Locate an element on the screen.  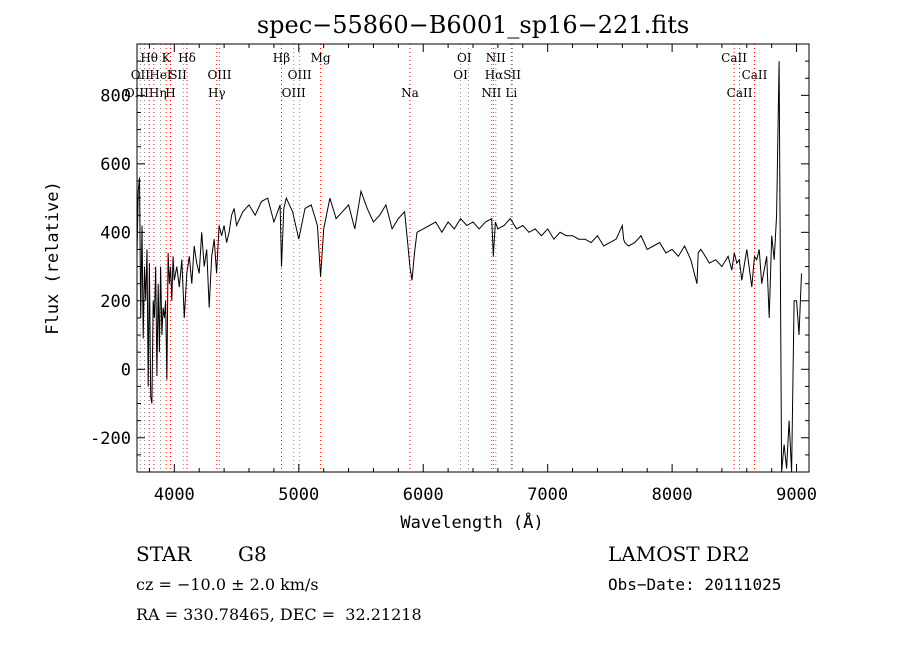
x-tick-label: 7000 is located at coordinates (547, 495).